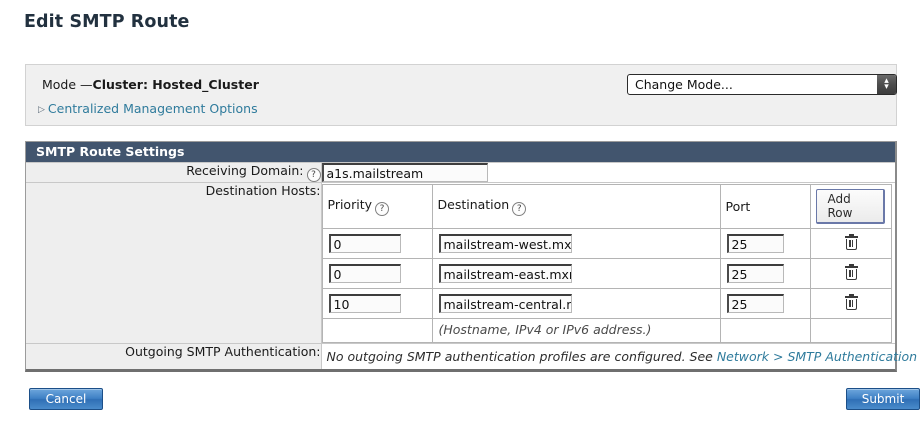 The height and width of the screenshot is (421, 923). I want to click on submit-button: Submit, so click(883, 399).